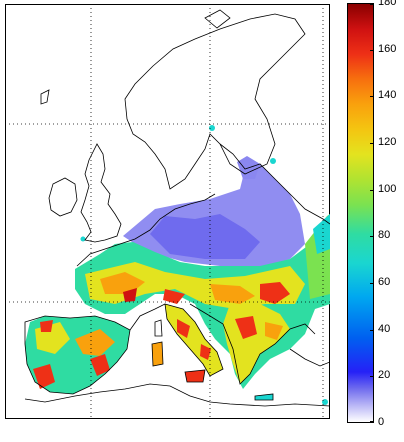 This screenshot has height=442, width=404. I want to click on ireland-coast, so click(63, 197).